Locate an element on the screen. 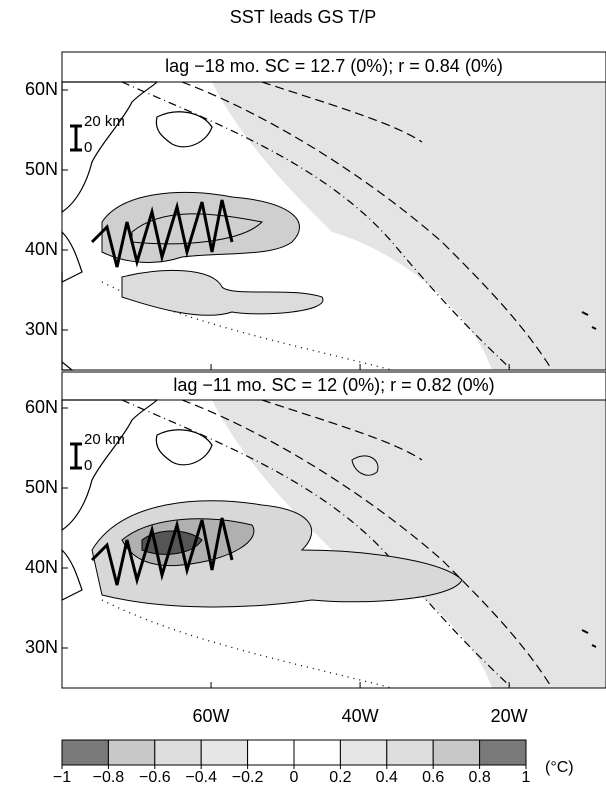 The height and width of the screenshot is (794, 606). panel-label: lag −11 mo. SC = 12 (0%); r = 0.82 (0%) is located at coordinates (333, 385).